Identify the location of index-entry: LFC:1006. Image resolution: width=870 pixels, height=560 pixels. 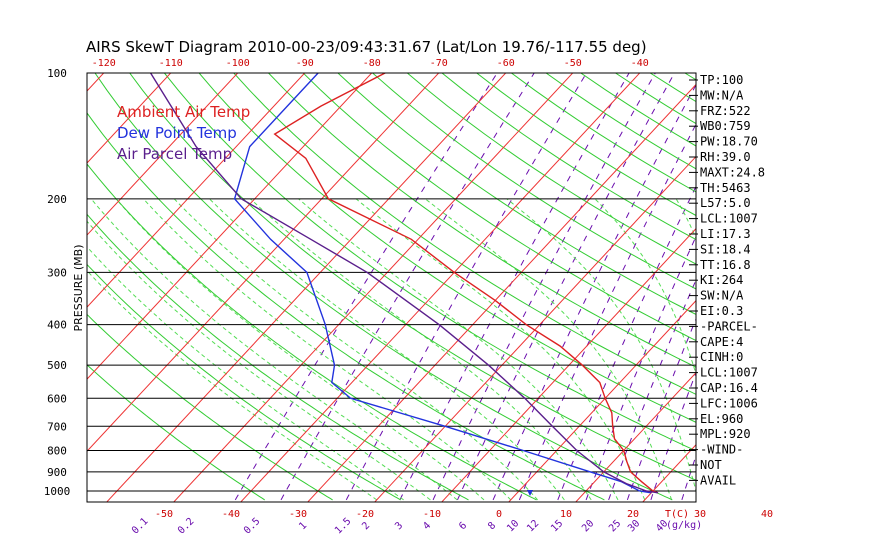
(729, 403).